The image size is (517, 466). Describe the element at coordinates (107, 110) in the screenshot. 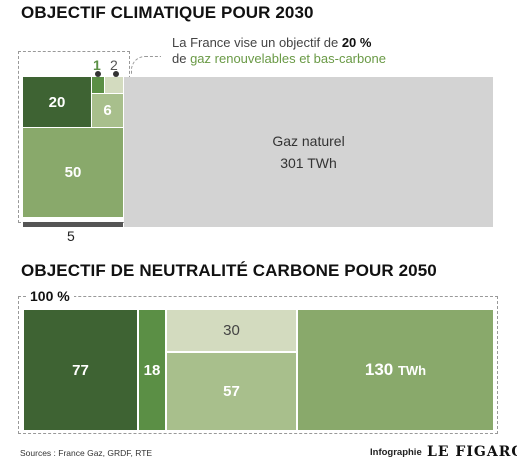

I see `box-2030-6: 6` at that location.